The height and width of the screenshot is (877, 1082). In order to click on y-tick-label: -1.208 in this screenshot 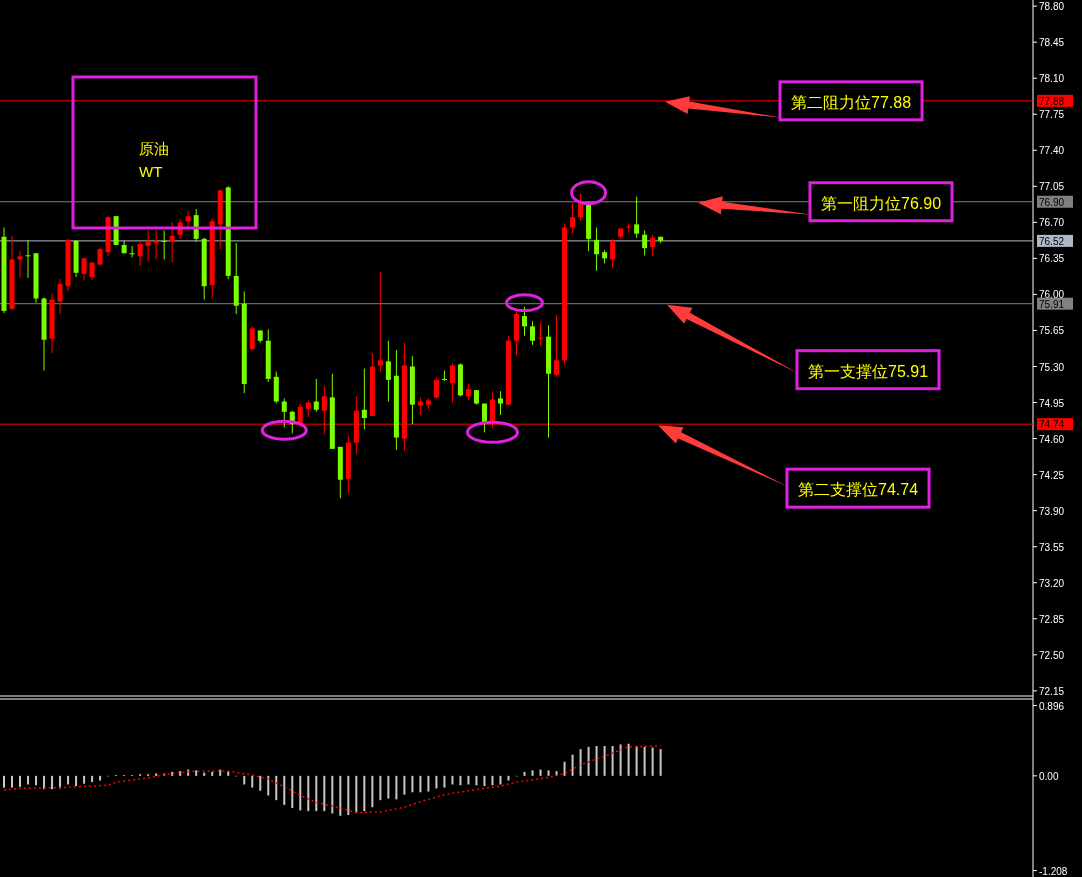, I will do `click(1053, 871)`.